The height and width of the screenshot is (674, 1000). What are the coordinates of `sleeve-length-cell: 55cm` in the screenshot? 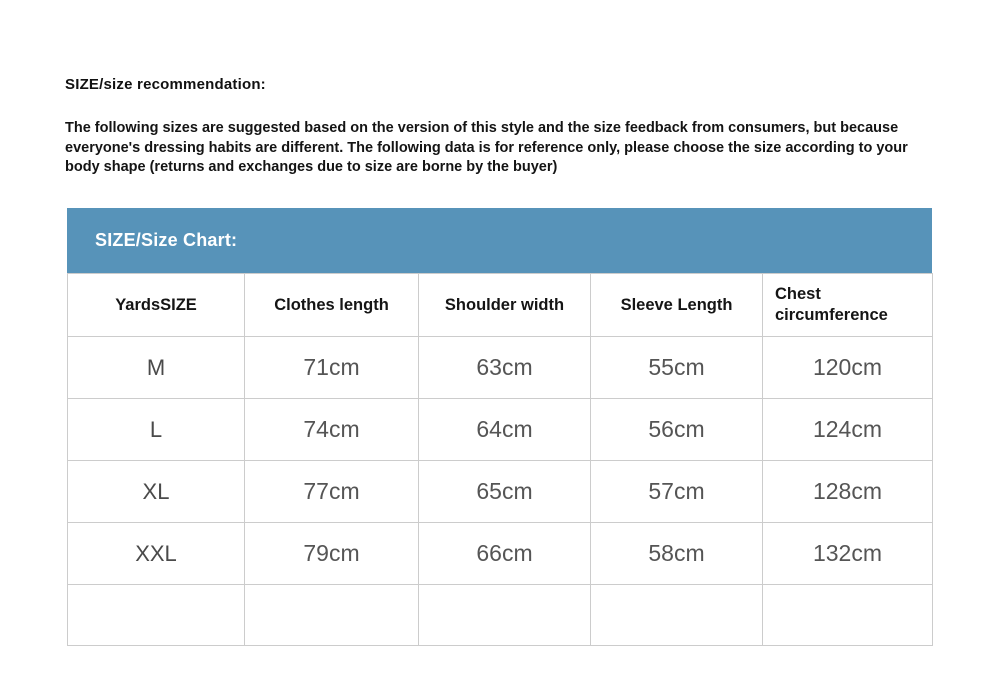 It's located at (676, 367).